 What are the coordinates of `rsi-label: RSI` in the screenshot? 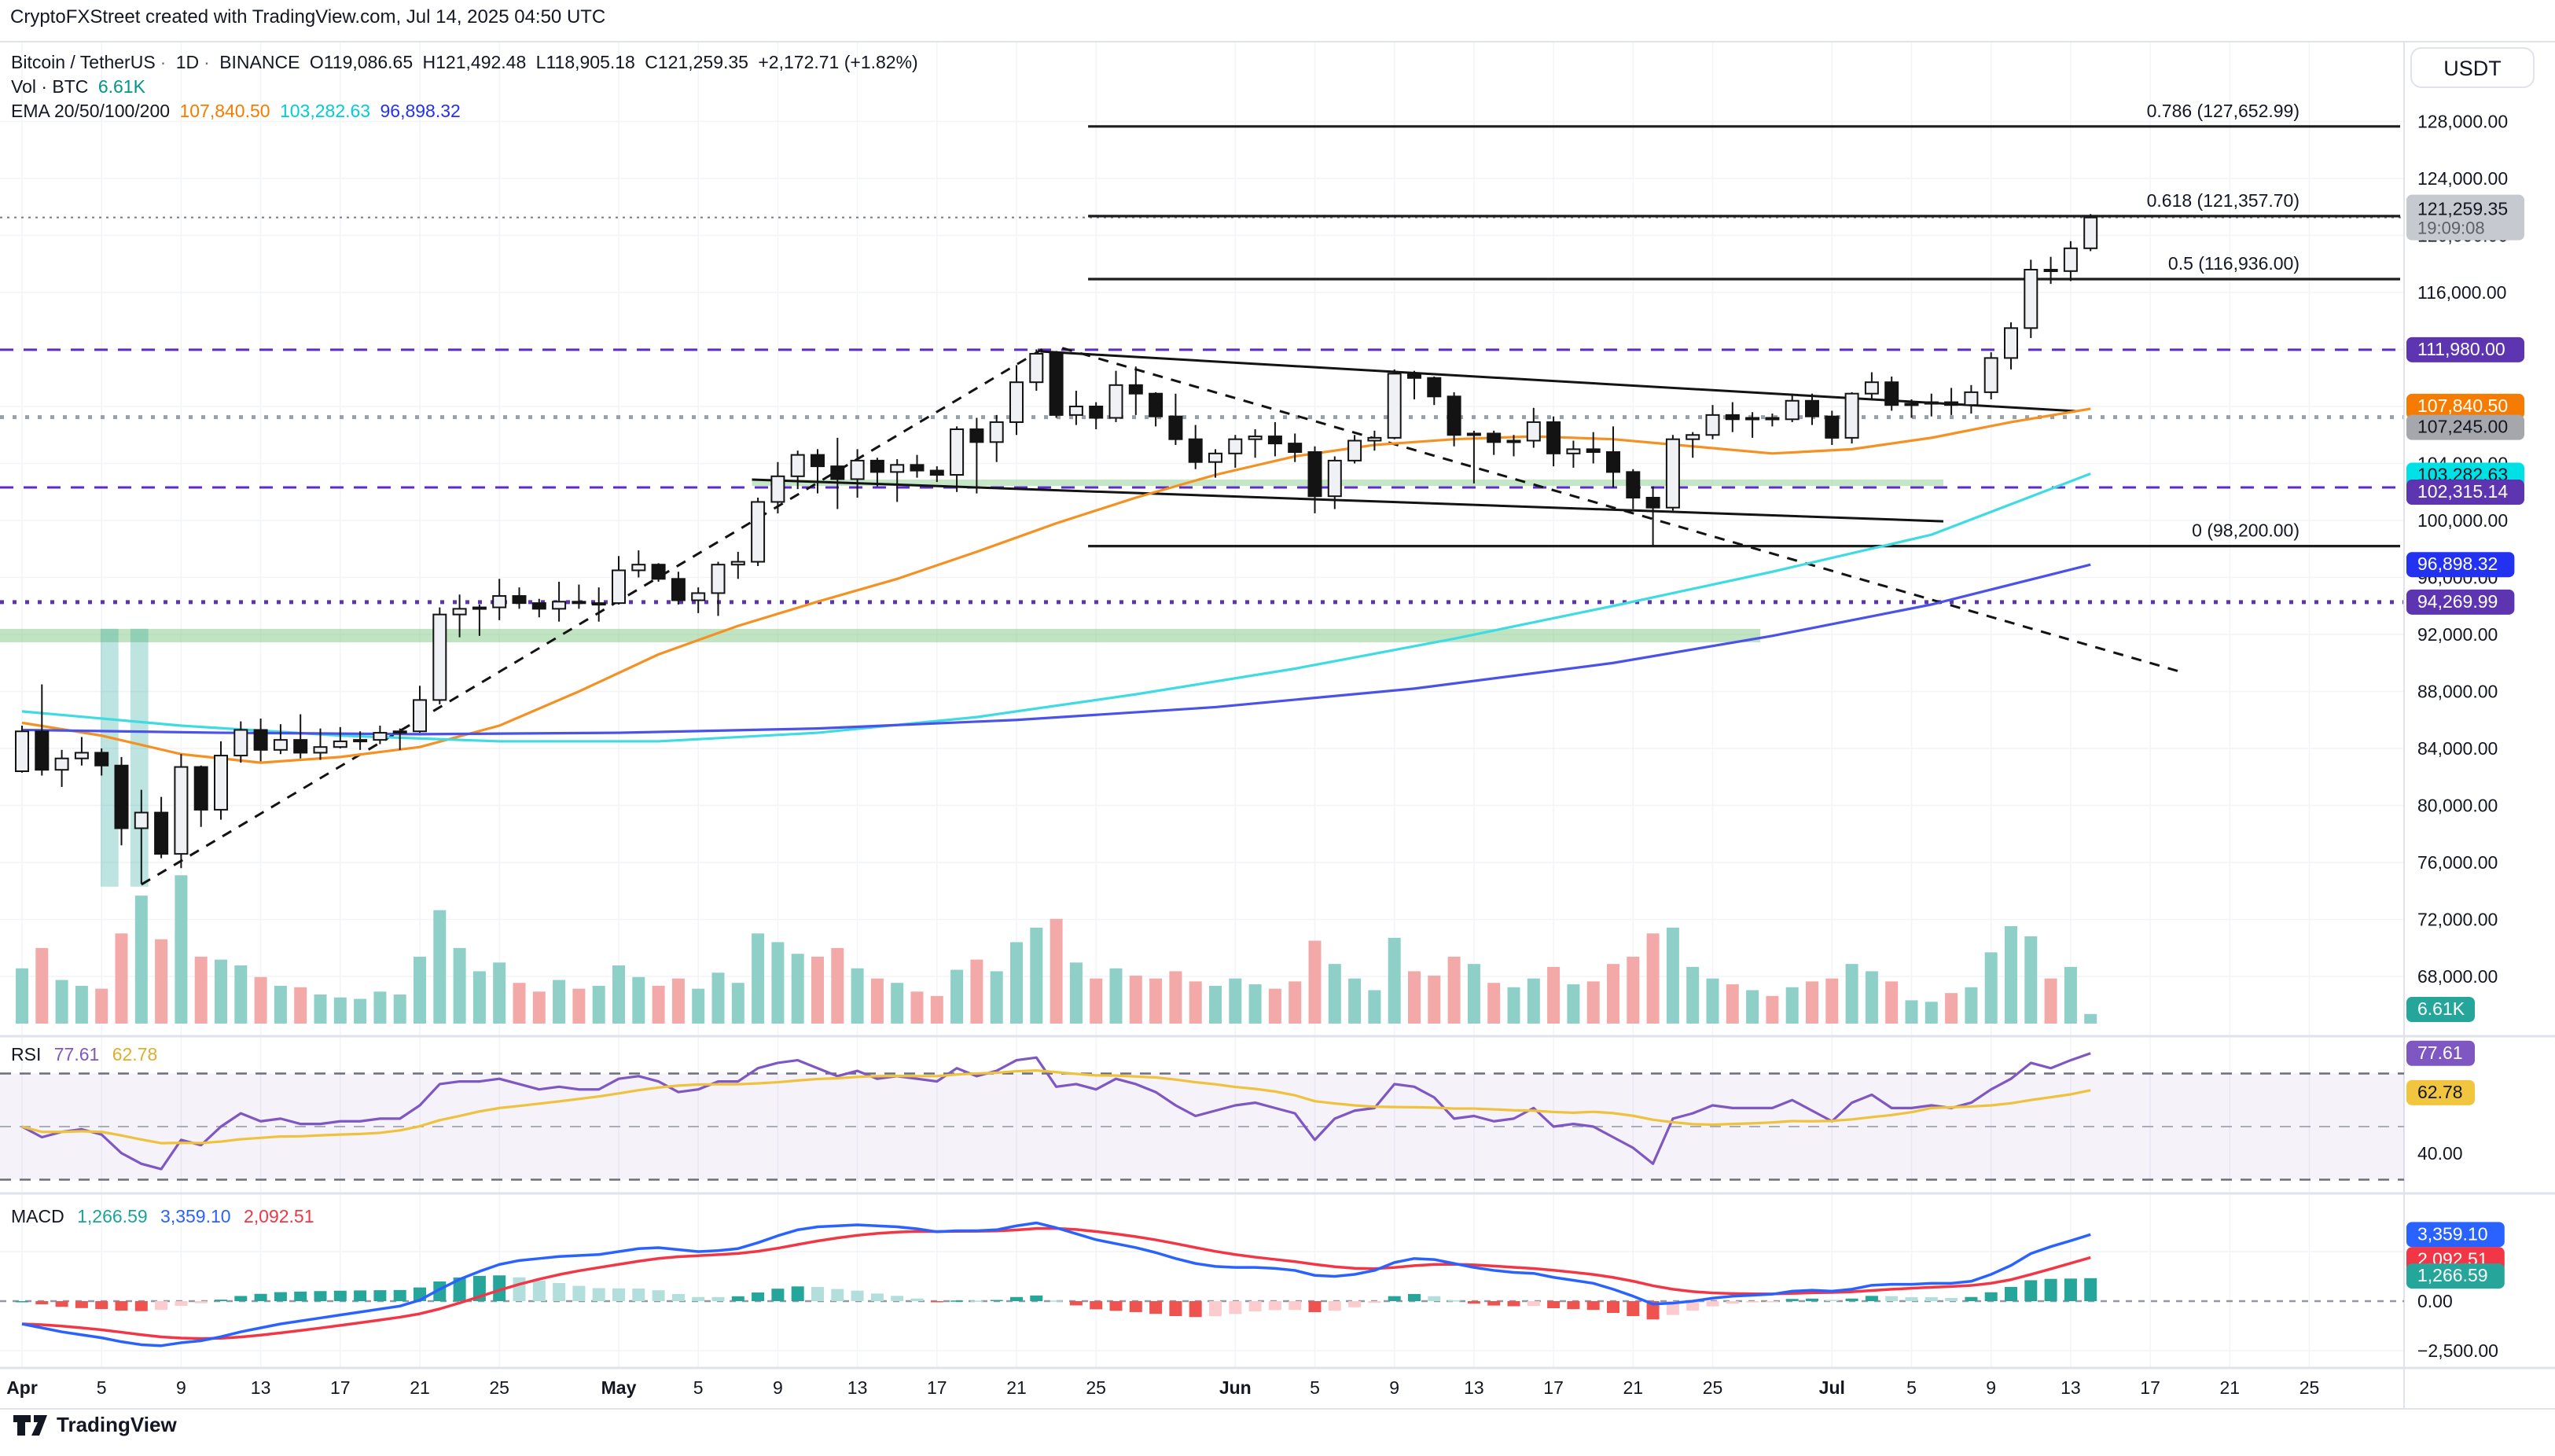 It's located at (27, 1054).